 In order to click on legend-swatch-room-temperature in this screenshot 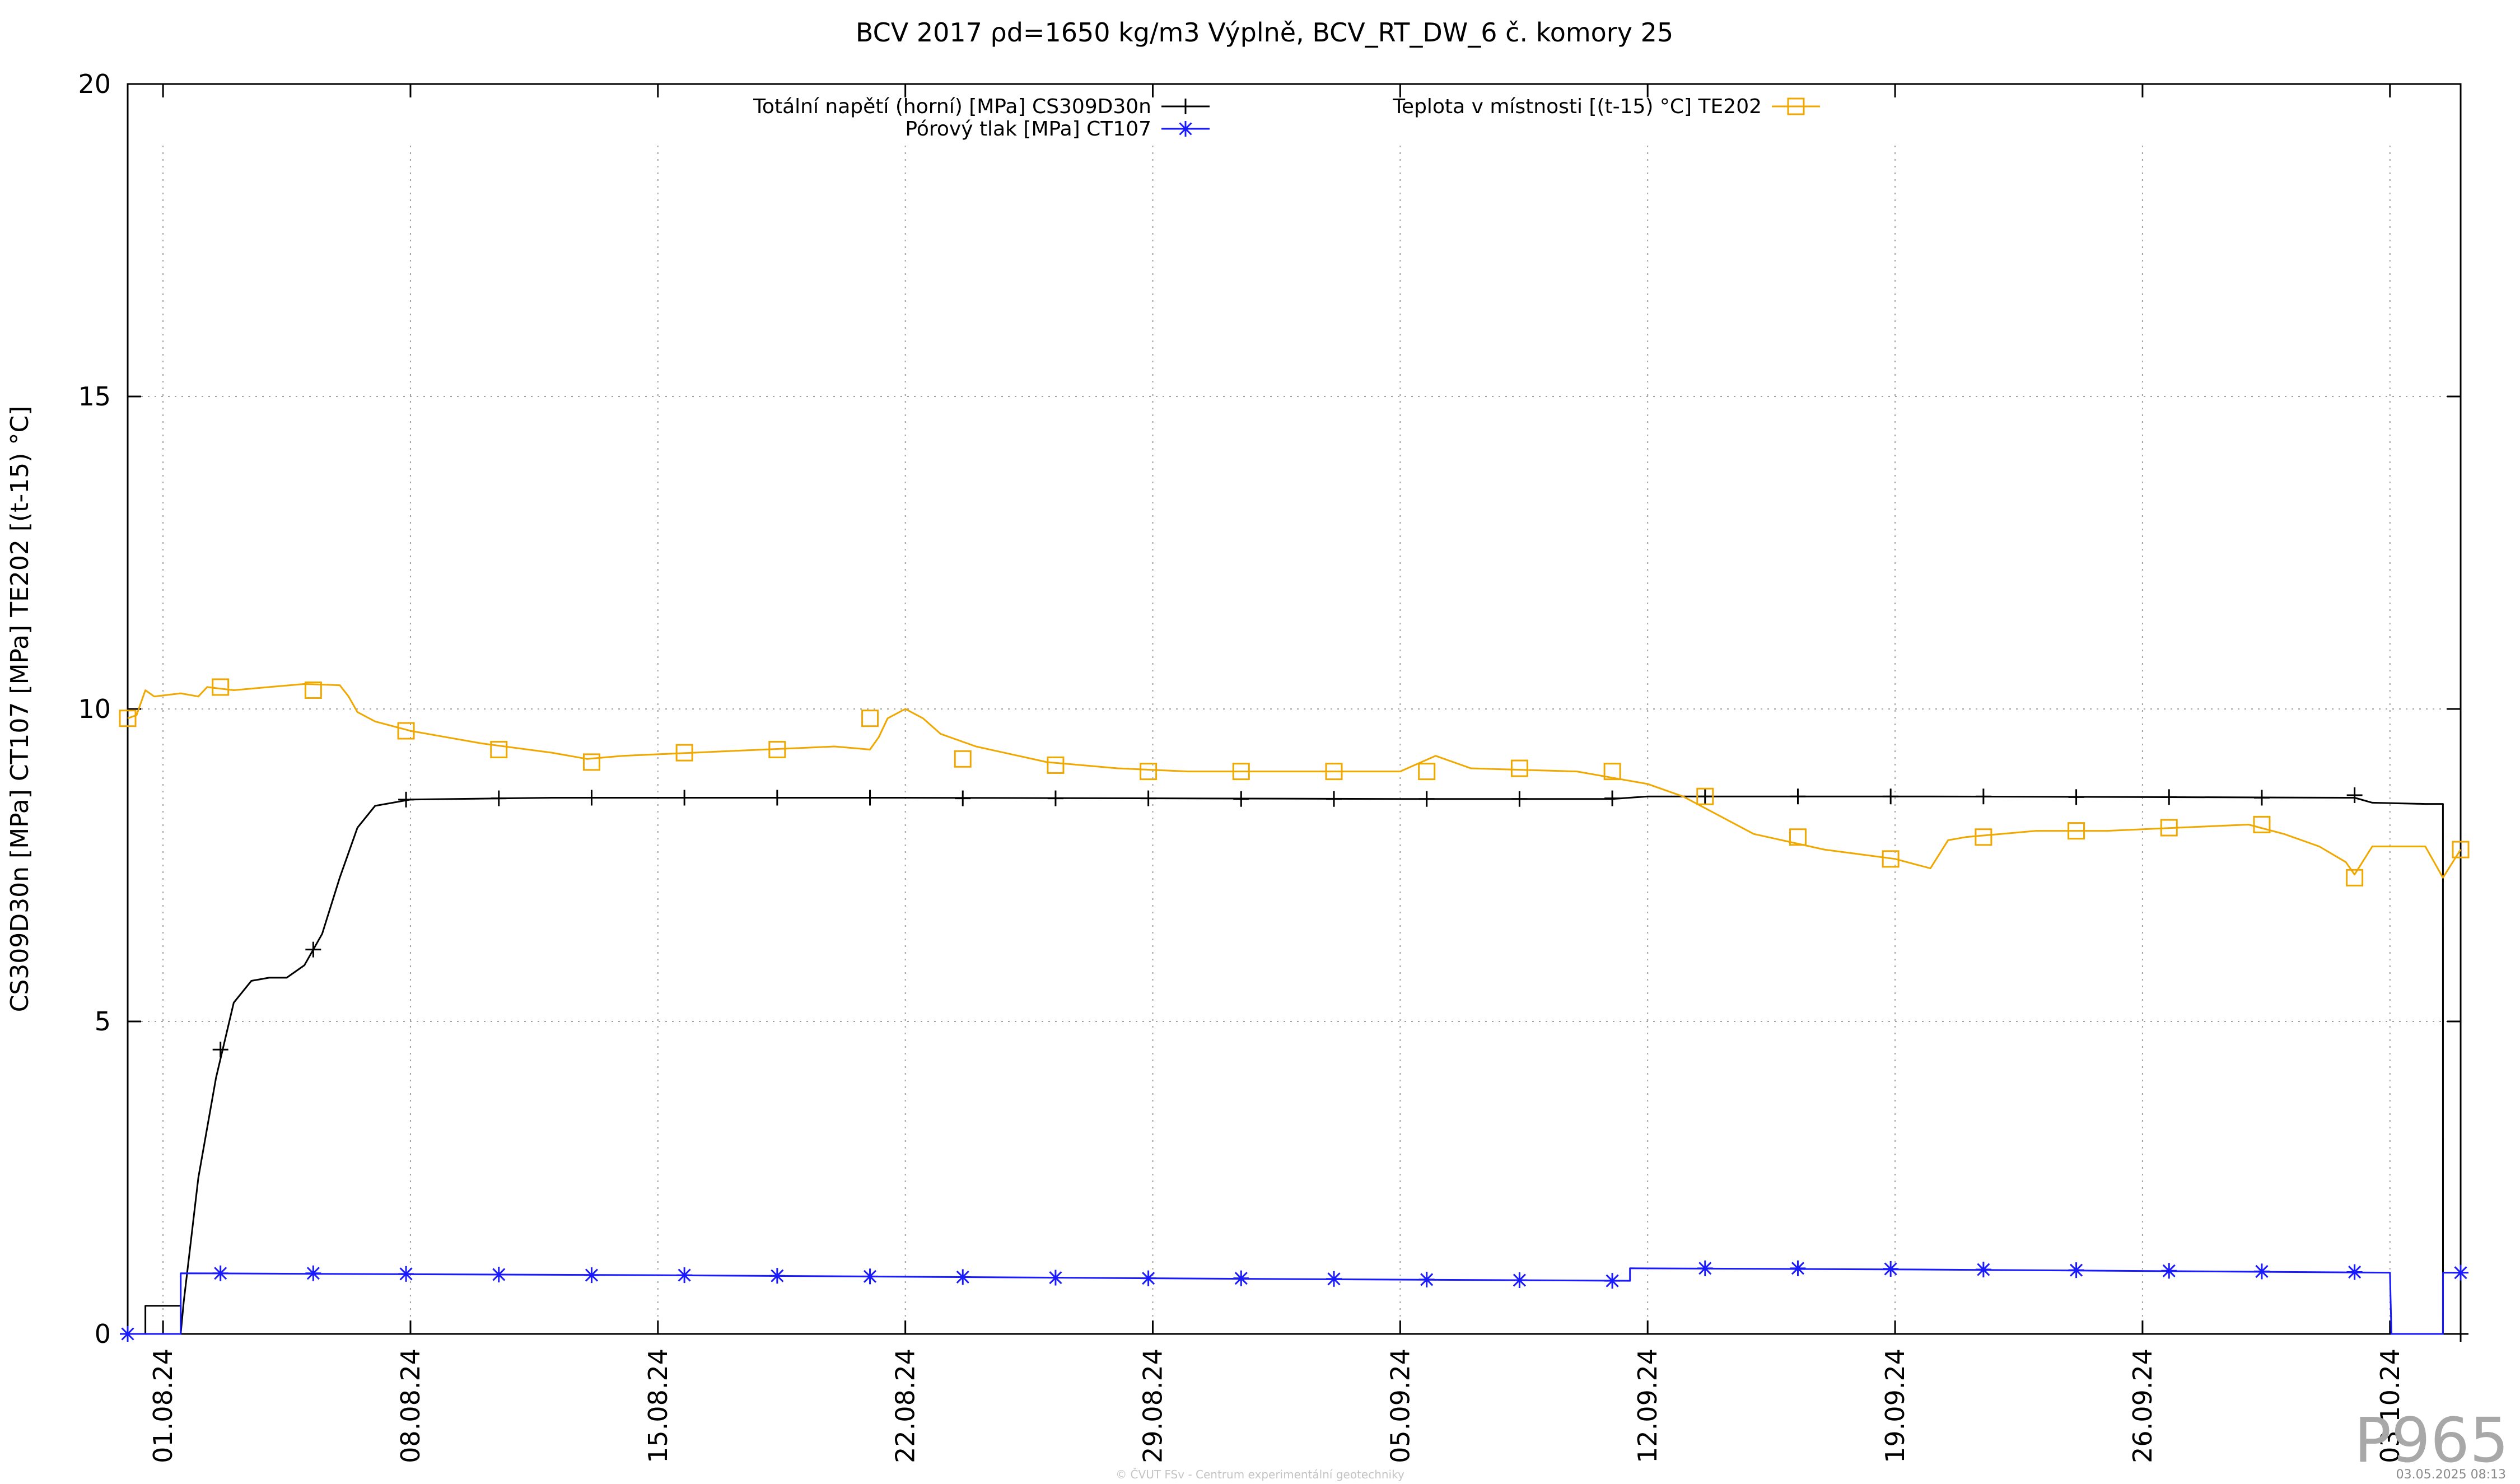, I will do `click(1796, 106)`.